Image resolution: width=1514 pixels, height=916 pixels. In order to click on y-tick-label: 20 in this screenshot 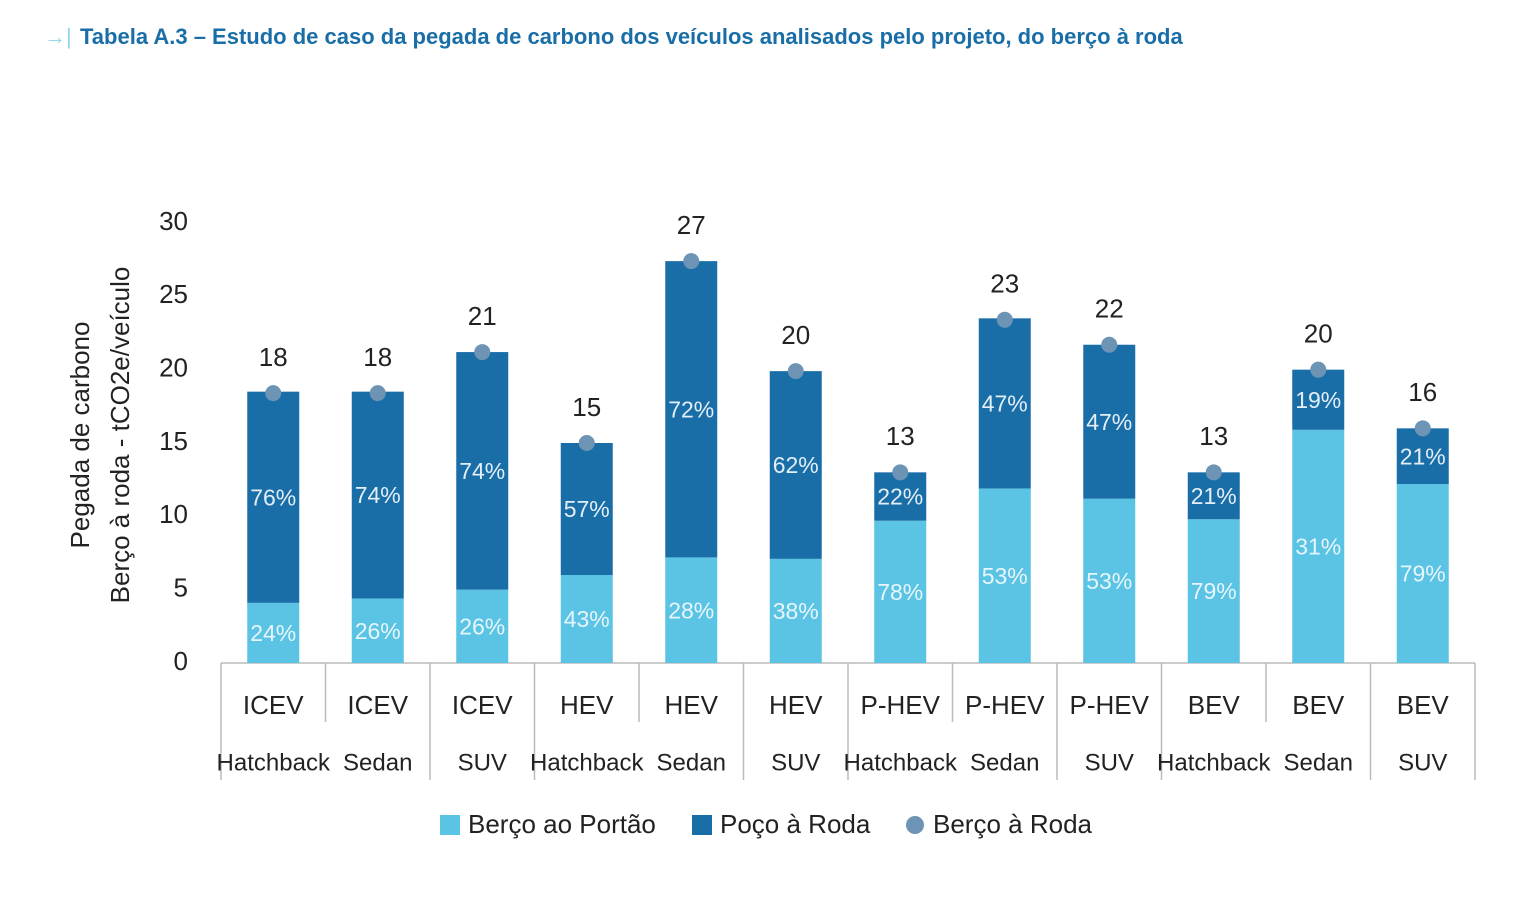, I will do `click(173, 368)`.